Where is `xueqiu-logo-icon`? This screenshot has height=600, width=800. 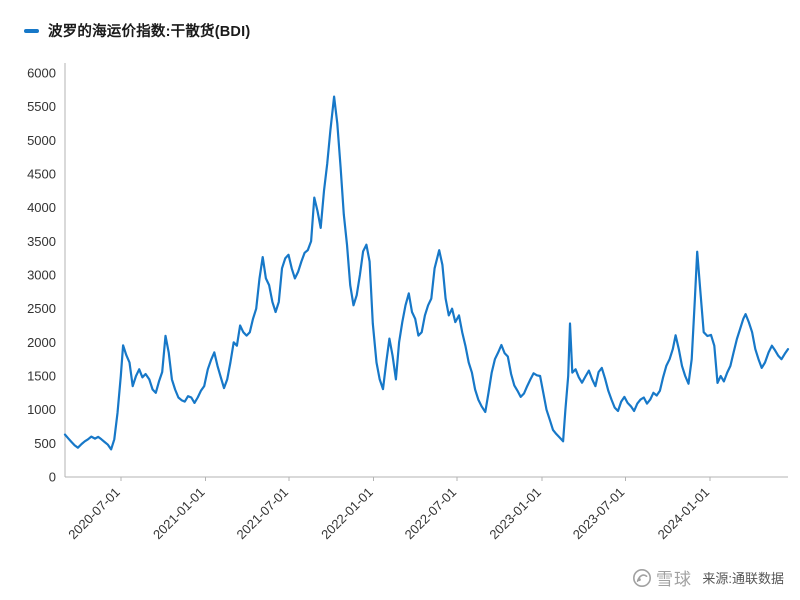 xueqiu-logo-icon is located at coordinates (642, 578).